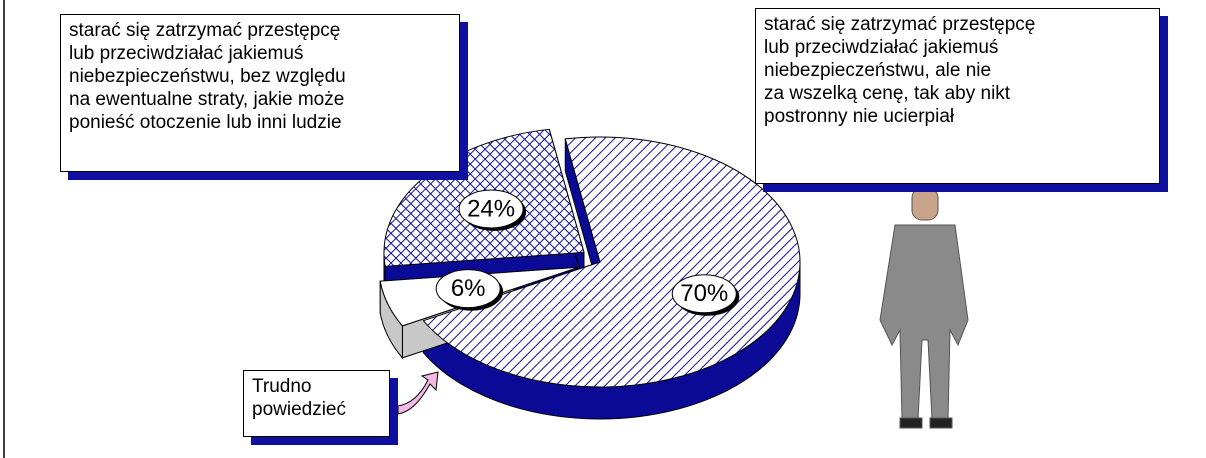 Image resolution: width=1206 pixels, height=458 pixels. I want to click on police-officer, so click(924, 302).